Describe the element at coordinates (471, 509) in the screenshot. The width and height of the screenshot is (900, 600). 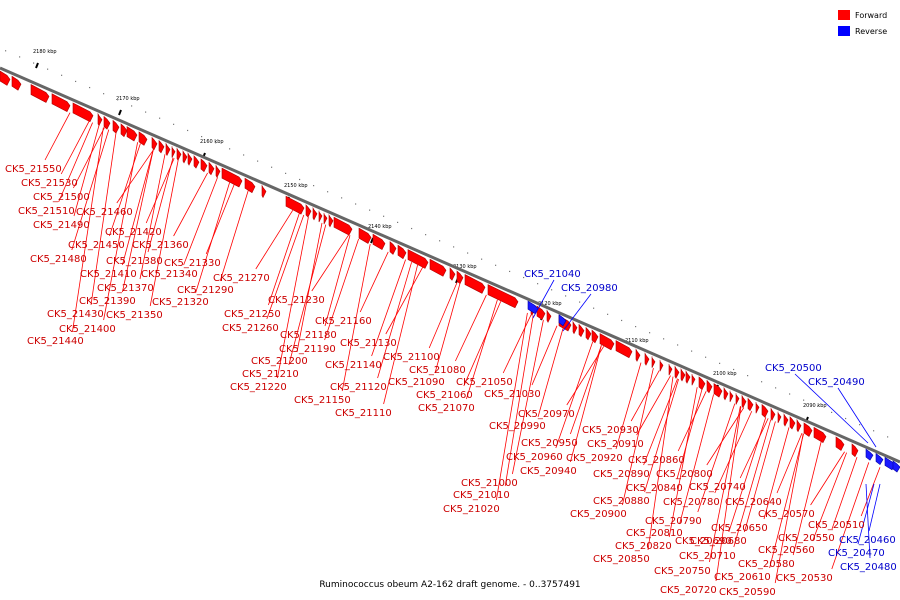
I see `forward-gene-label: CK5_21020` at that location.